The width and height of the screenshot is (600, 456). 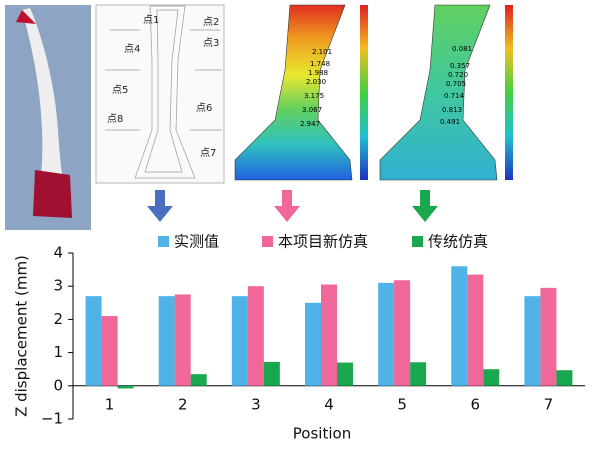 What do you see at coordinates (301, 92) in the screenshot?
I see `simulation-a` at bounding box center [301, 92].